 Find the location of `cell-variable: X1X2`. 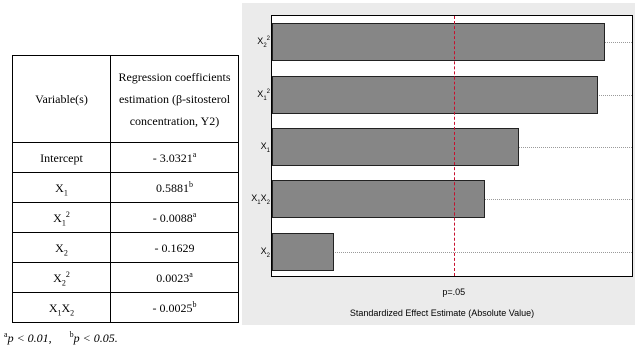

cell-variable: X1X2 is located at coordinates (61, 307).